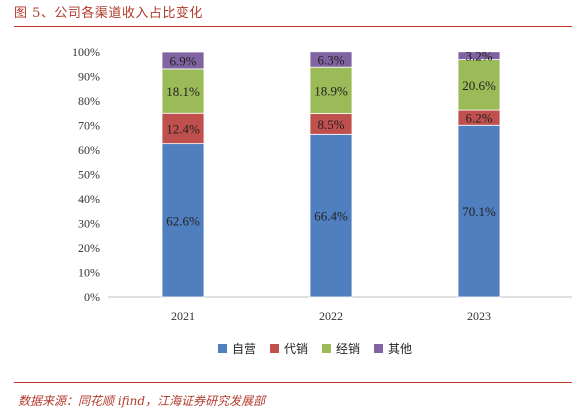 The image size is (585, 409). I want to click on data-label: 20.6%, so click(479, 85).